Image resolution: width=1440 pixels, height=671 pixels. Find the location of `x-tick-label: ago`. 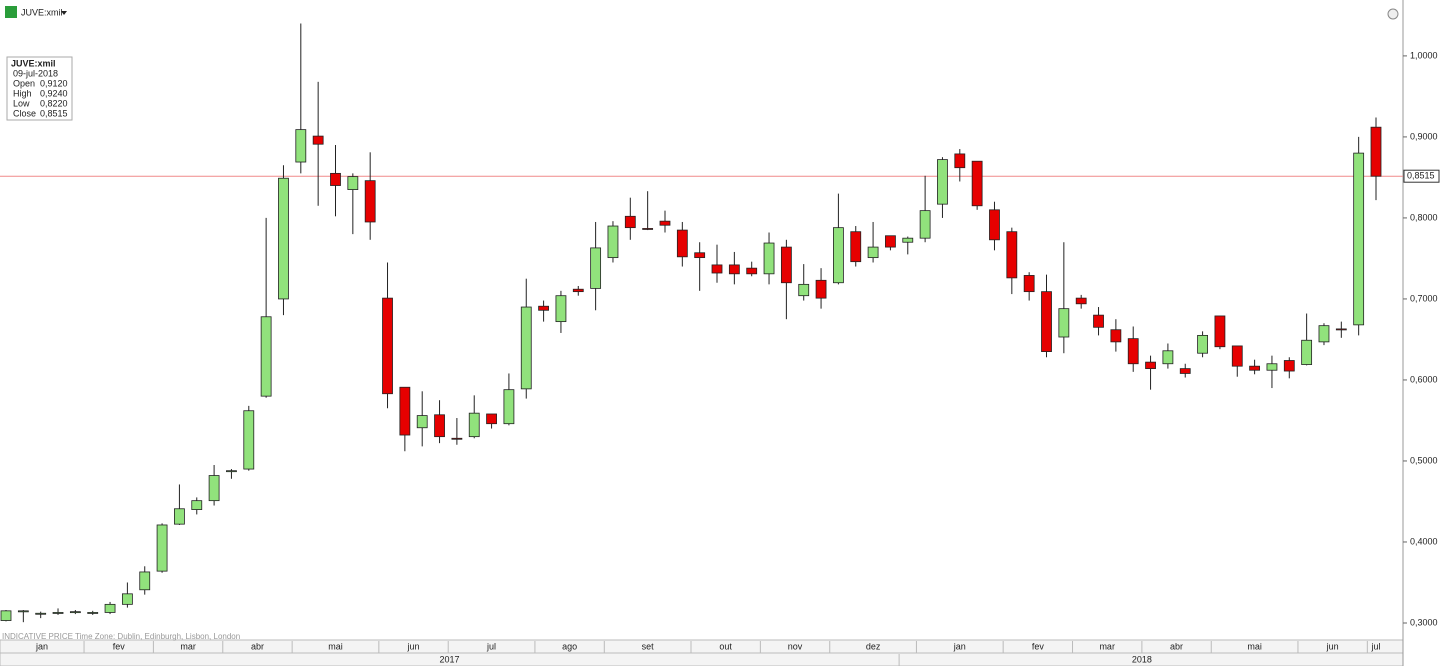

x-tick-label: ago is located at coordinates (569, 646).